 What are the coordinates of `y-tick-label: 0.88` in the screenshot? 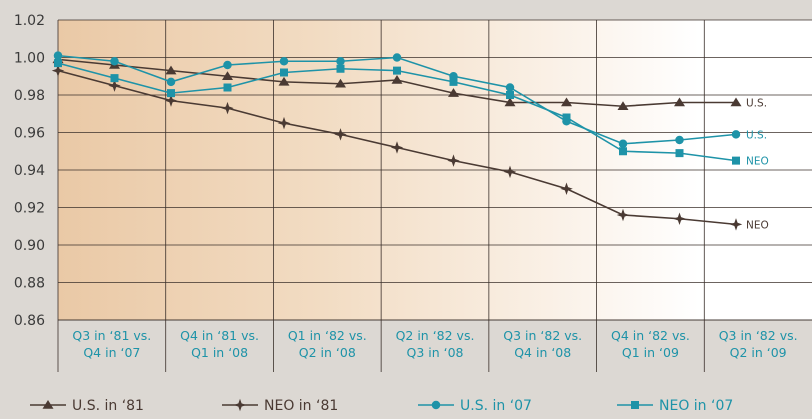 It's located at (29, 284).